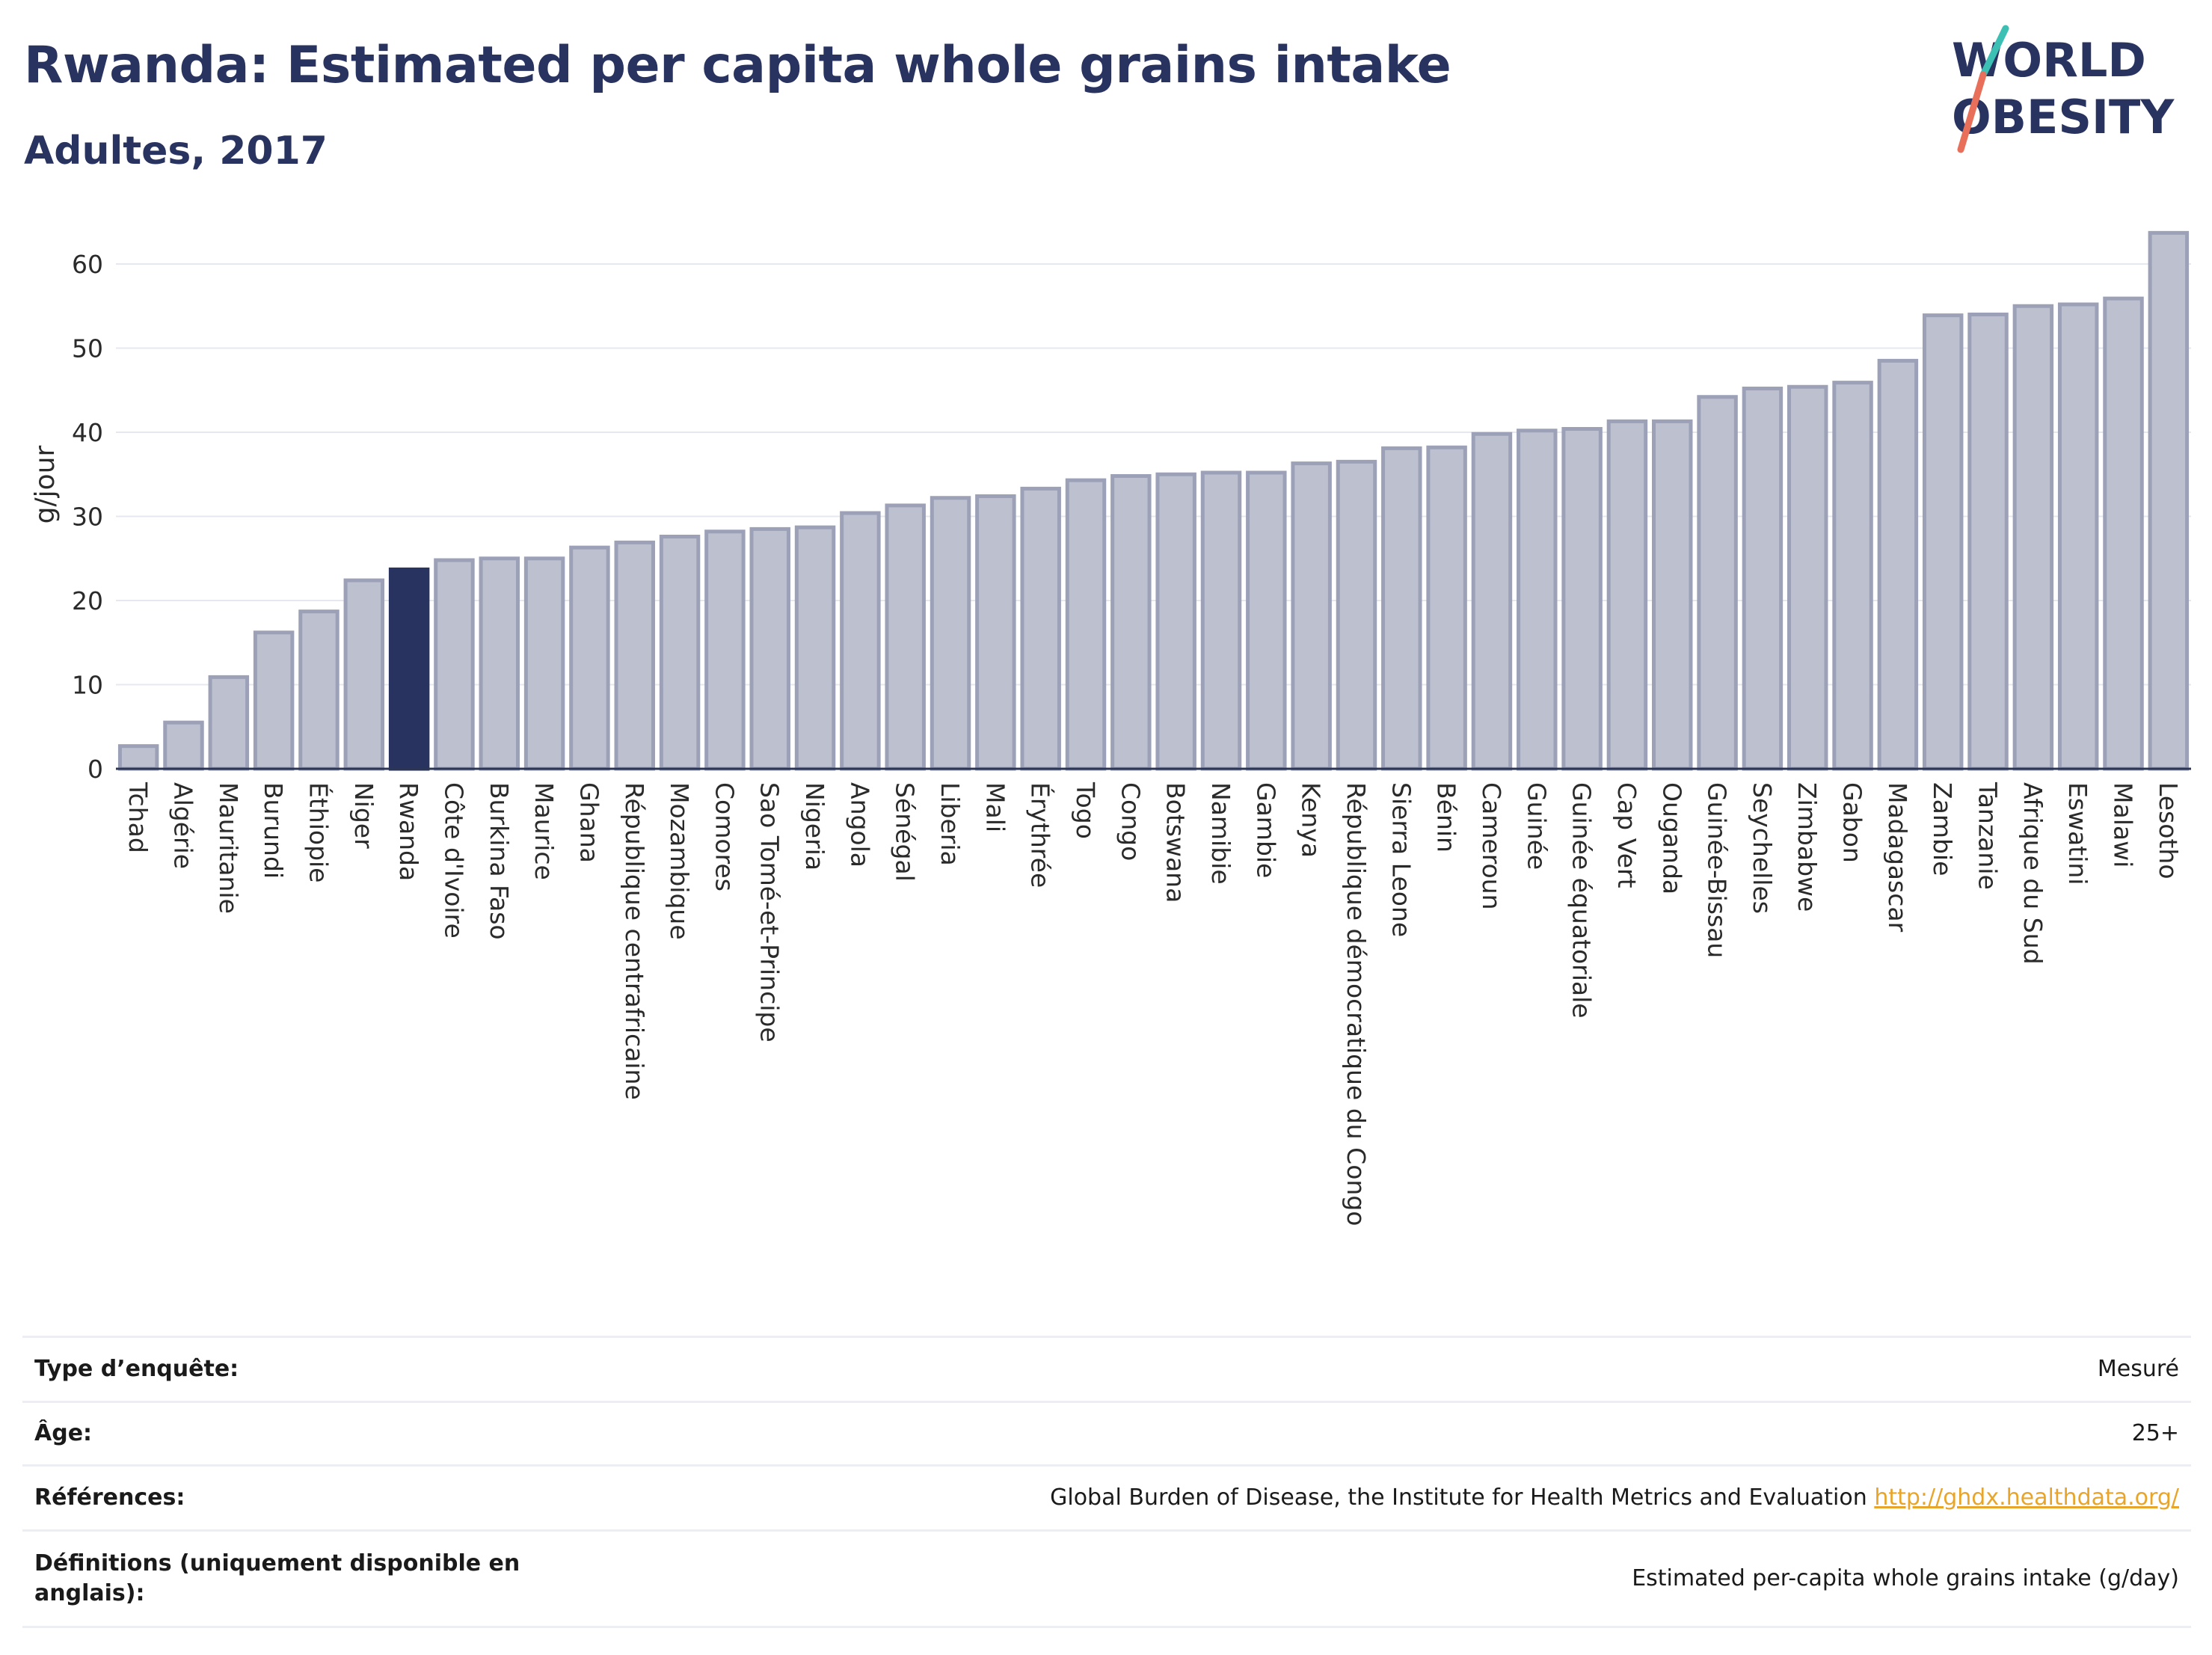 This screenshot has width=2212, height=1655. What do you see at coordinates (1130, 821) in the screenshot?
I see `x-tick-label: Congo` at bounding box center [1130, 821].